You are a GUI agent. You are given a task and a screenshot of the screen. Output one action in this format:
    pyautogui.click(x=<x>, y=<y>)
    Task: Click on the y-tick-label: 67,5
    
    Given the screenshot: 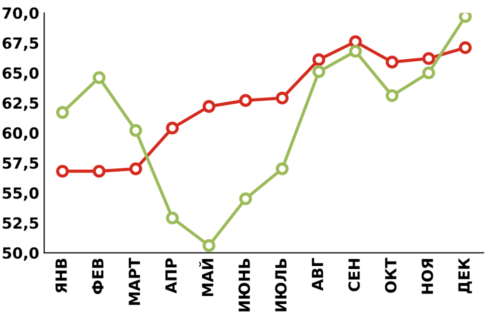 What is the action you would take?
    pyautogui.click(x=20, y=44)
    